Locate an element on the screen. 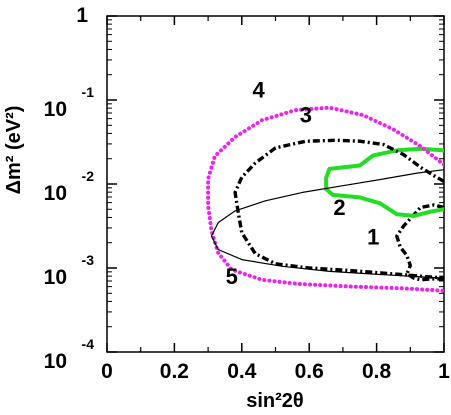  x-tick-label: 0 is located at coordinates (107, 371).